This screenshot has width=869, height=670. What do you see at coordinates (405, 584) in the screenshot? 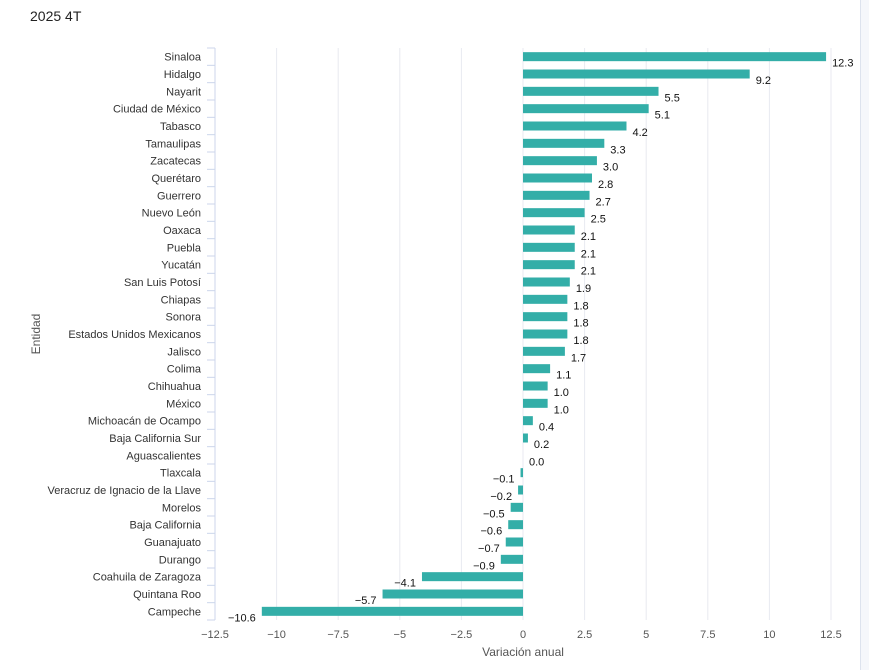
I see `data-label: −4.1` at bounding box center [405, 584].